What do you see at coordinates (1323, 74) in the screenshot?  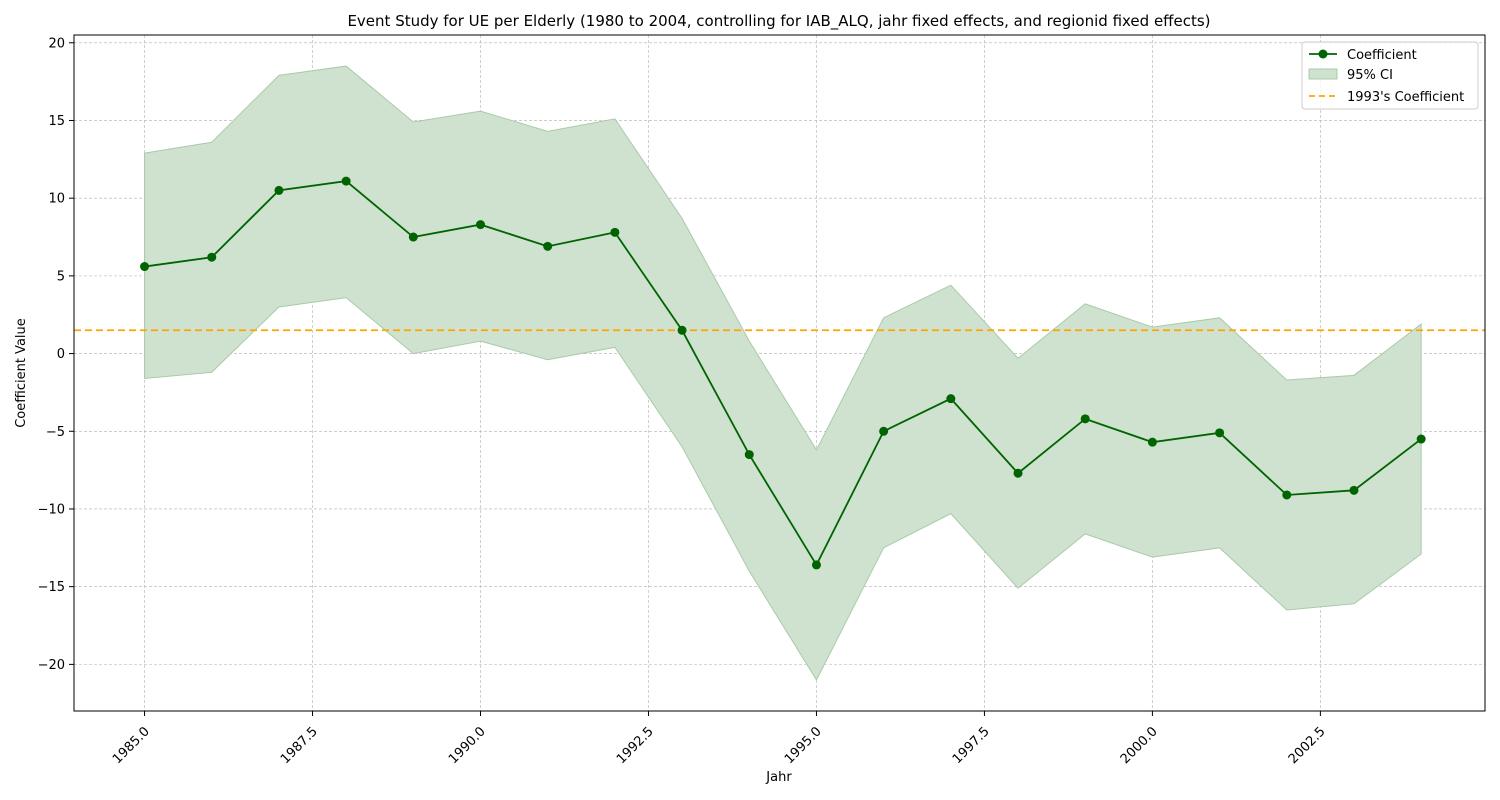 I see `legend-ci-swatch` at bounding box center [1323, 74].